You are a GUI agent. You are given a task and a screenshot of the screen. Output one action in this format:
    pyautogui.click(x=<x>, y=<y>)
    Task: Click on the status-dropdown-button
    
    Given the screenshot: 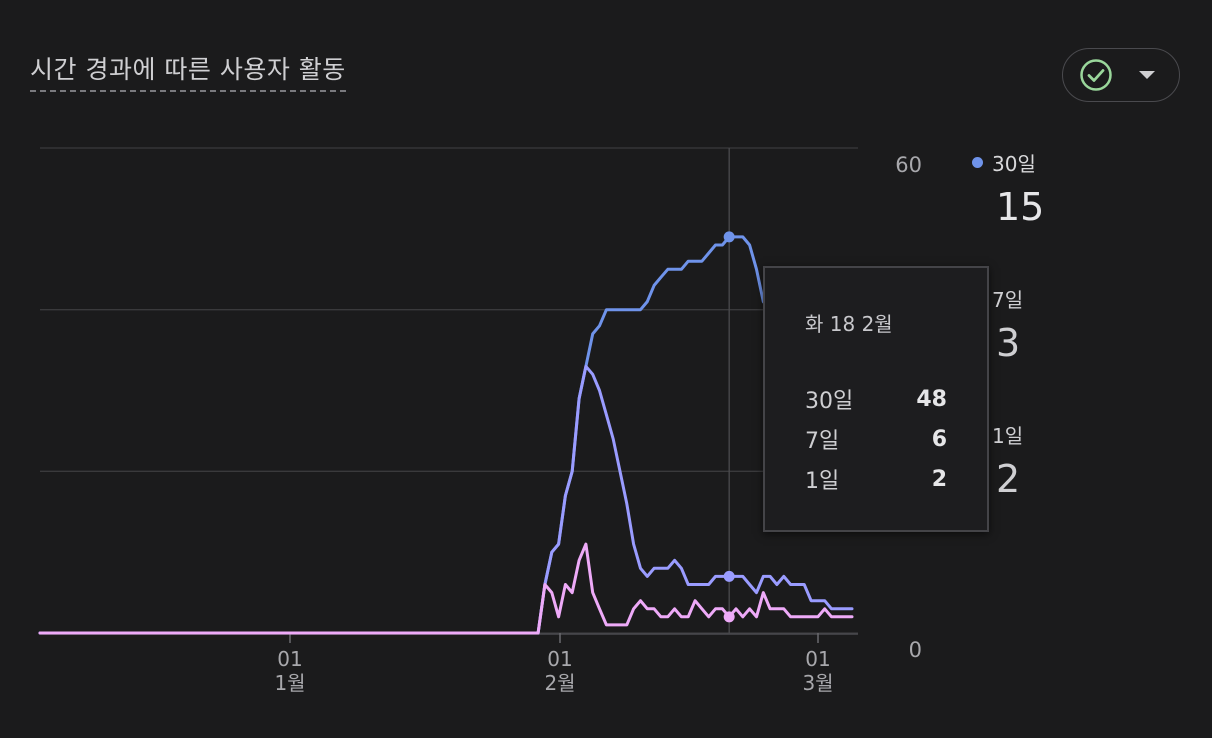 What is the action you would take?
    pyautogui.click(x=1121, y=75)
    